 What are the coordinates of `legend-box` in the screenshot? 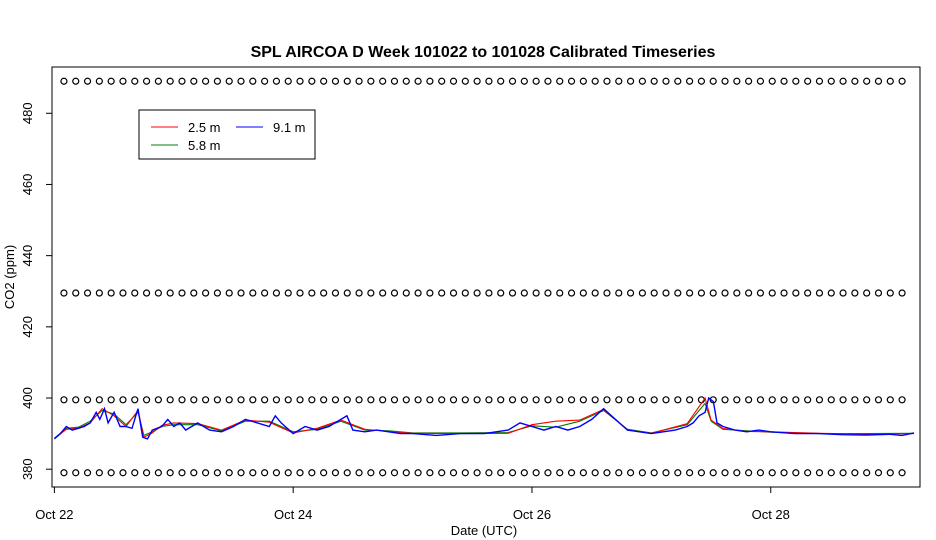 It's located at (227, 134).